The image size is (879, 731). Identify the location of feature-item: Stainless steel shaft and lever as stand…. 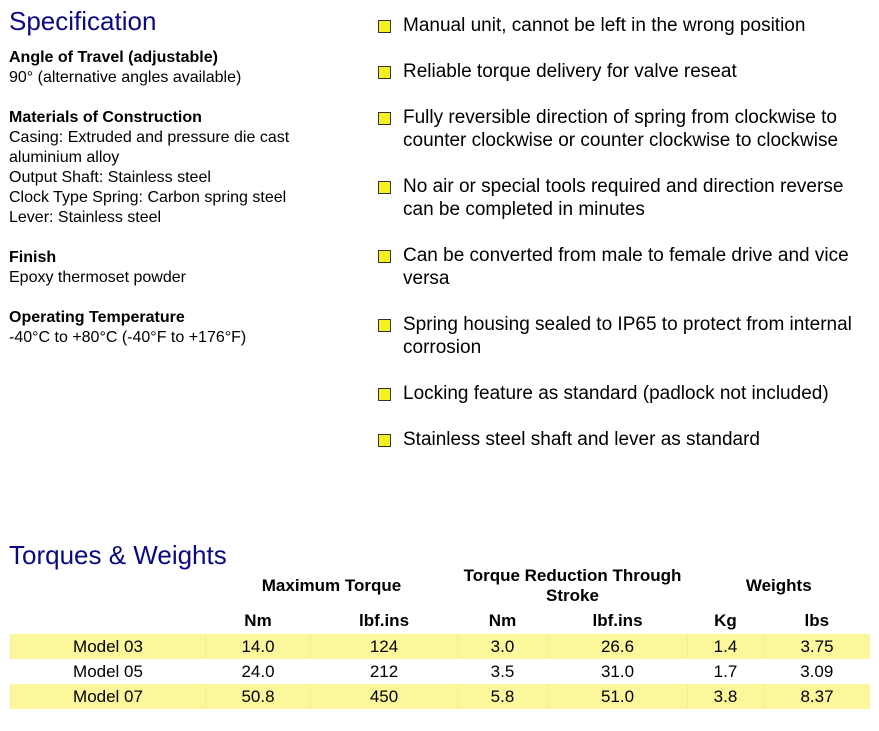
(625, 439).